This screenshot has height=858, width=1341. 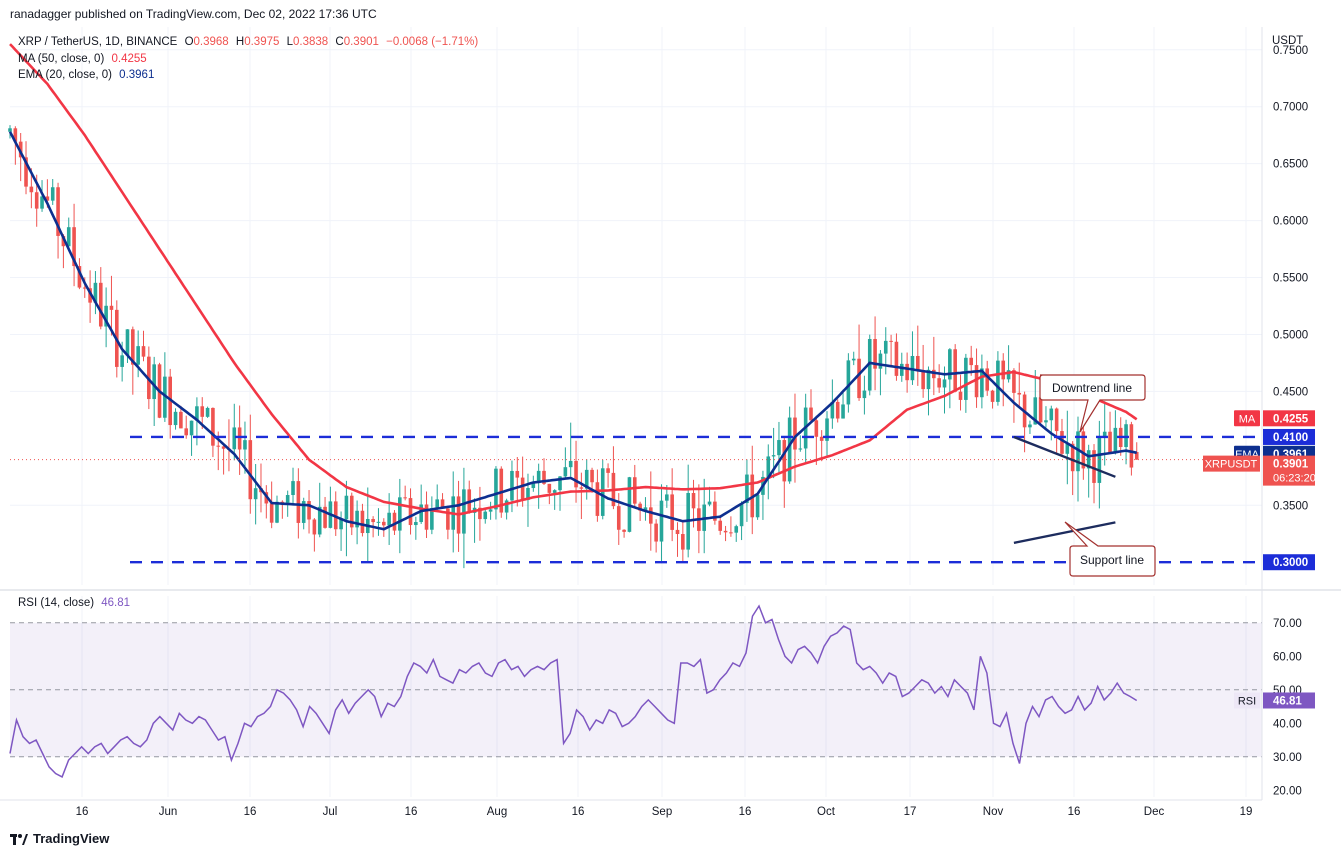 I want to click on downtrend-line, so click(x=1064, y=456).